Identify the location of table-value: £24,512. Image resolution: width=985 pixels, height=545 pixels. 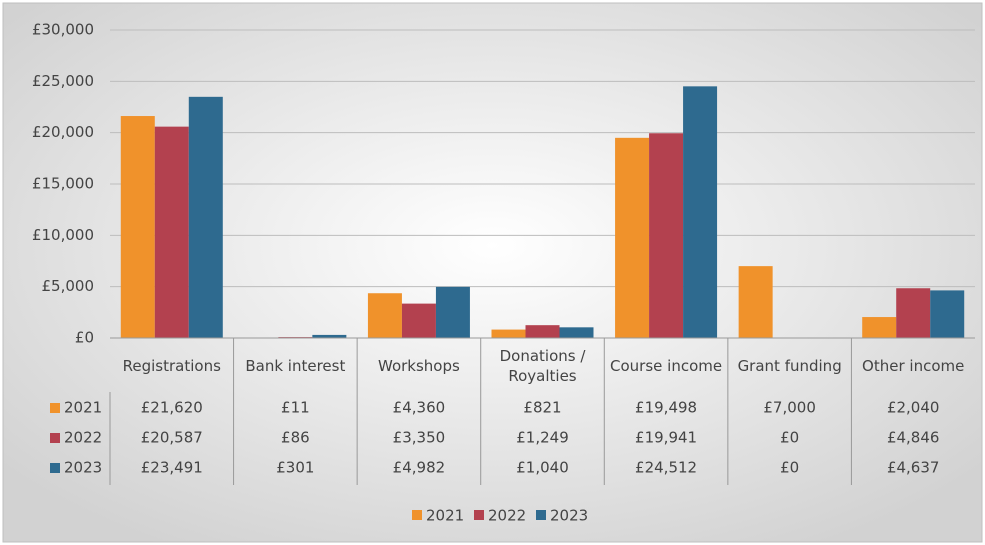
(666, 468).